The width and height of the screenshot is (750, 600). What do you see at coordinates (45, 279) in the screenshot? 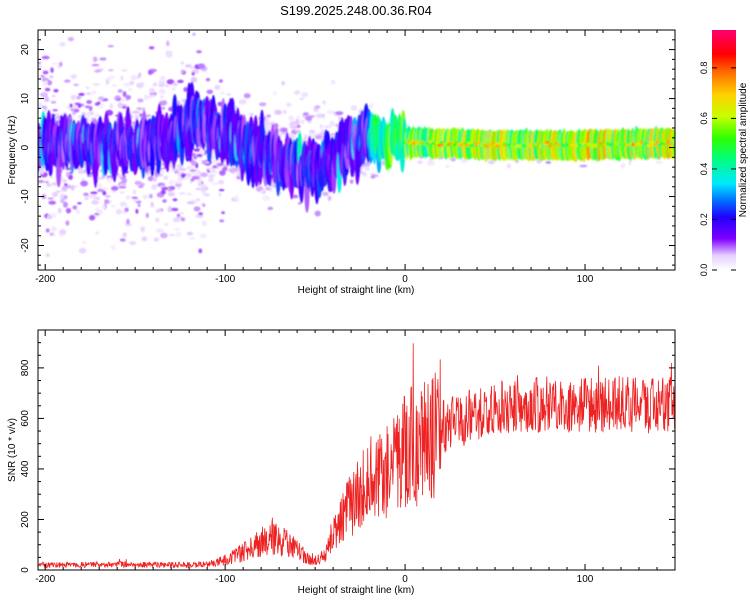
I see `x-tick-label: -200` at bounding box center [45, 279].